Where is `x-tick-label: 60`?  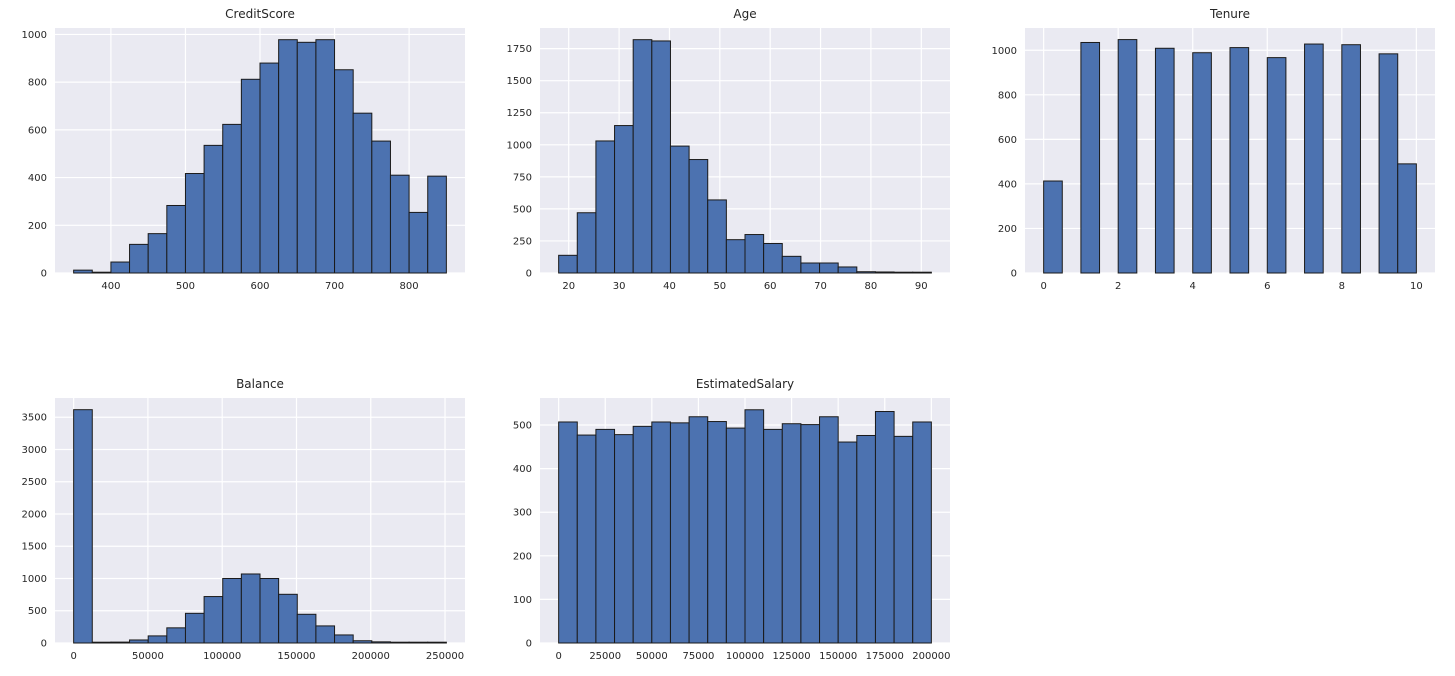
x-tick-label: 60 is located at coordinates (770, 286).